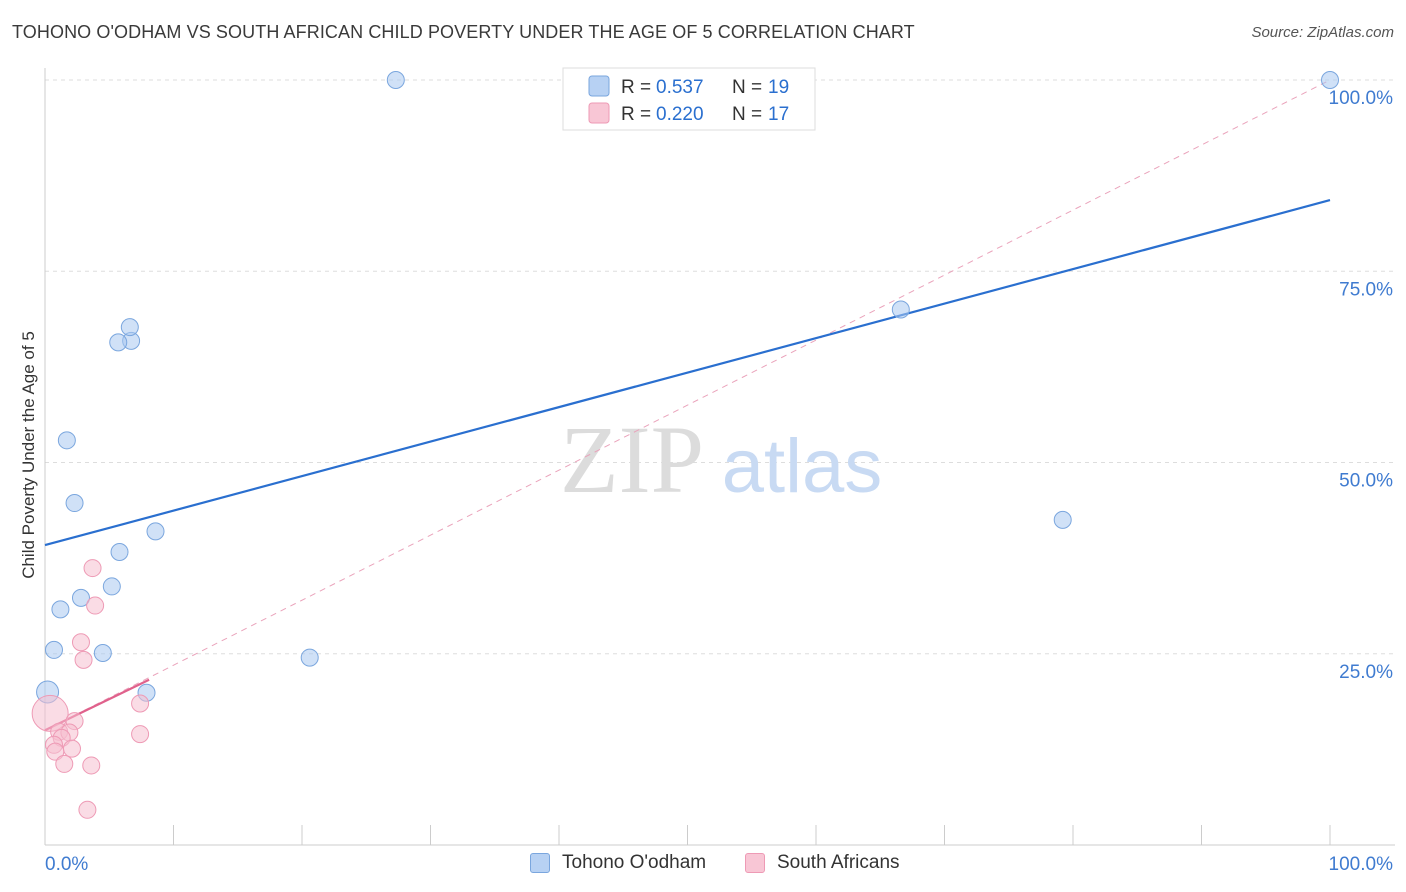 The width and height of the screenshot is (1406, 892). I want to click on legend-r-value-1: 0.537, so click(680, 87).